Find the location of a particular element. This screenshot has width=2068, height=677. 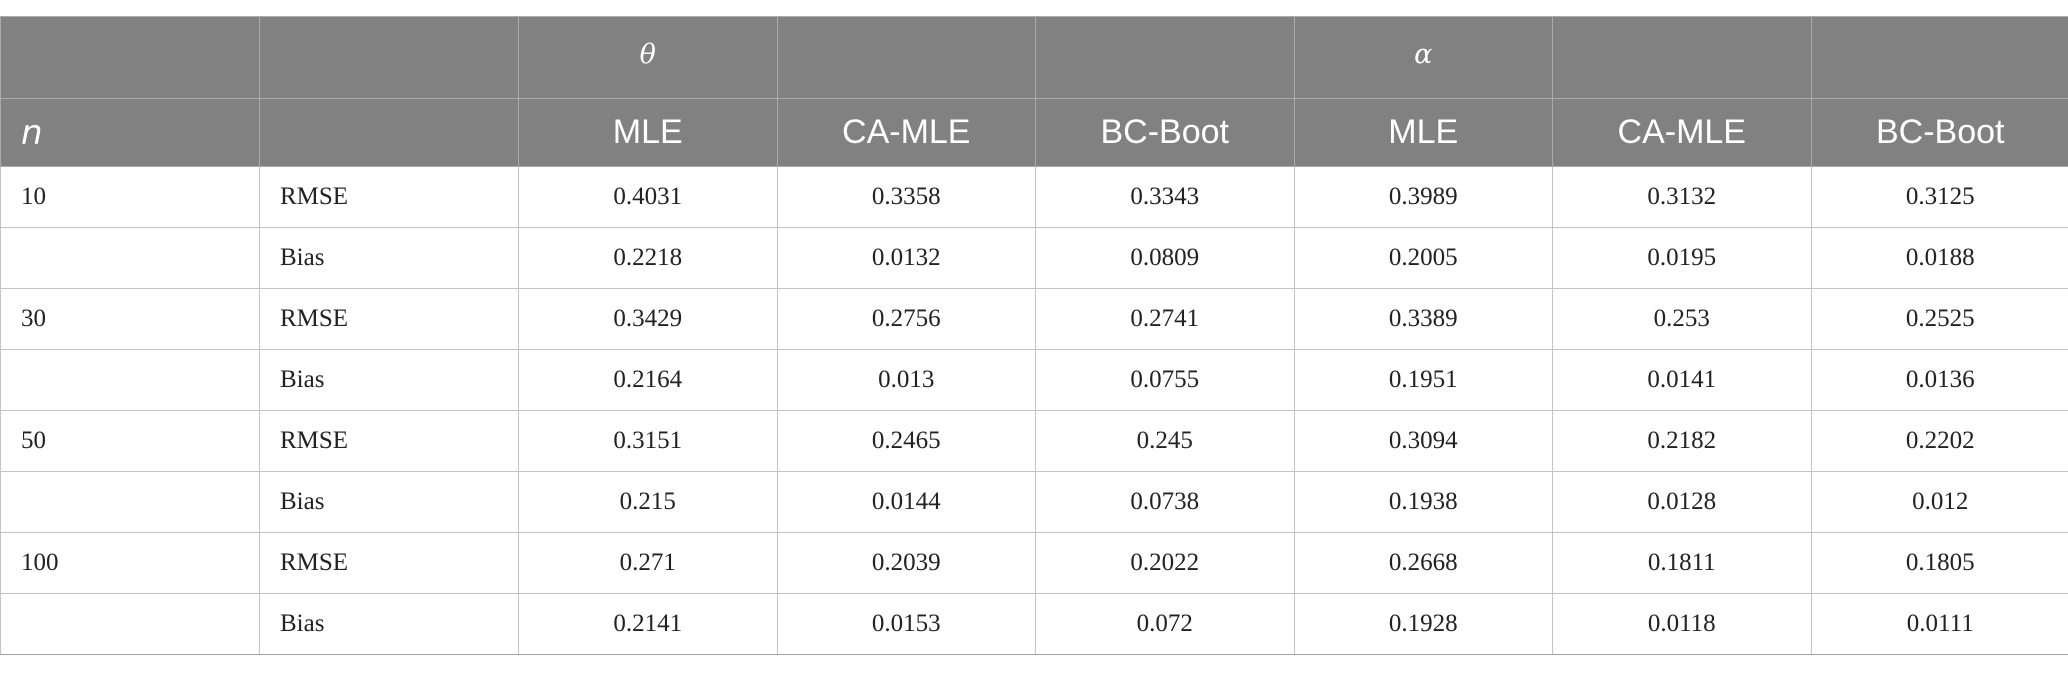

value-cell: 0.3358 is located at coordinates (906, 197).